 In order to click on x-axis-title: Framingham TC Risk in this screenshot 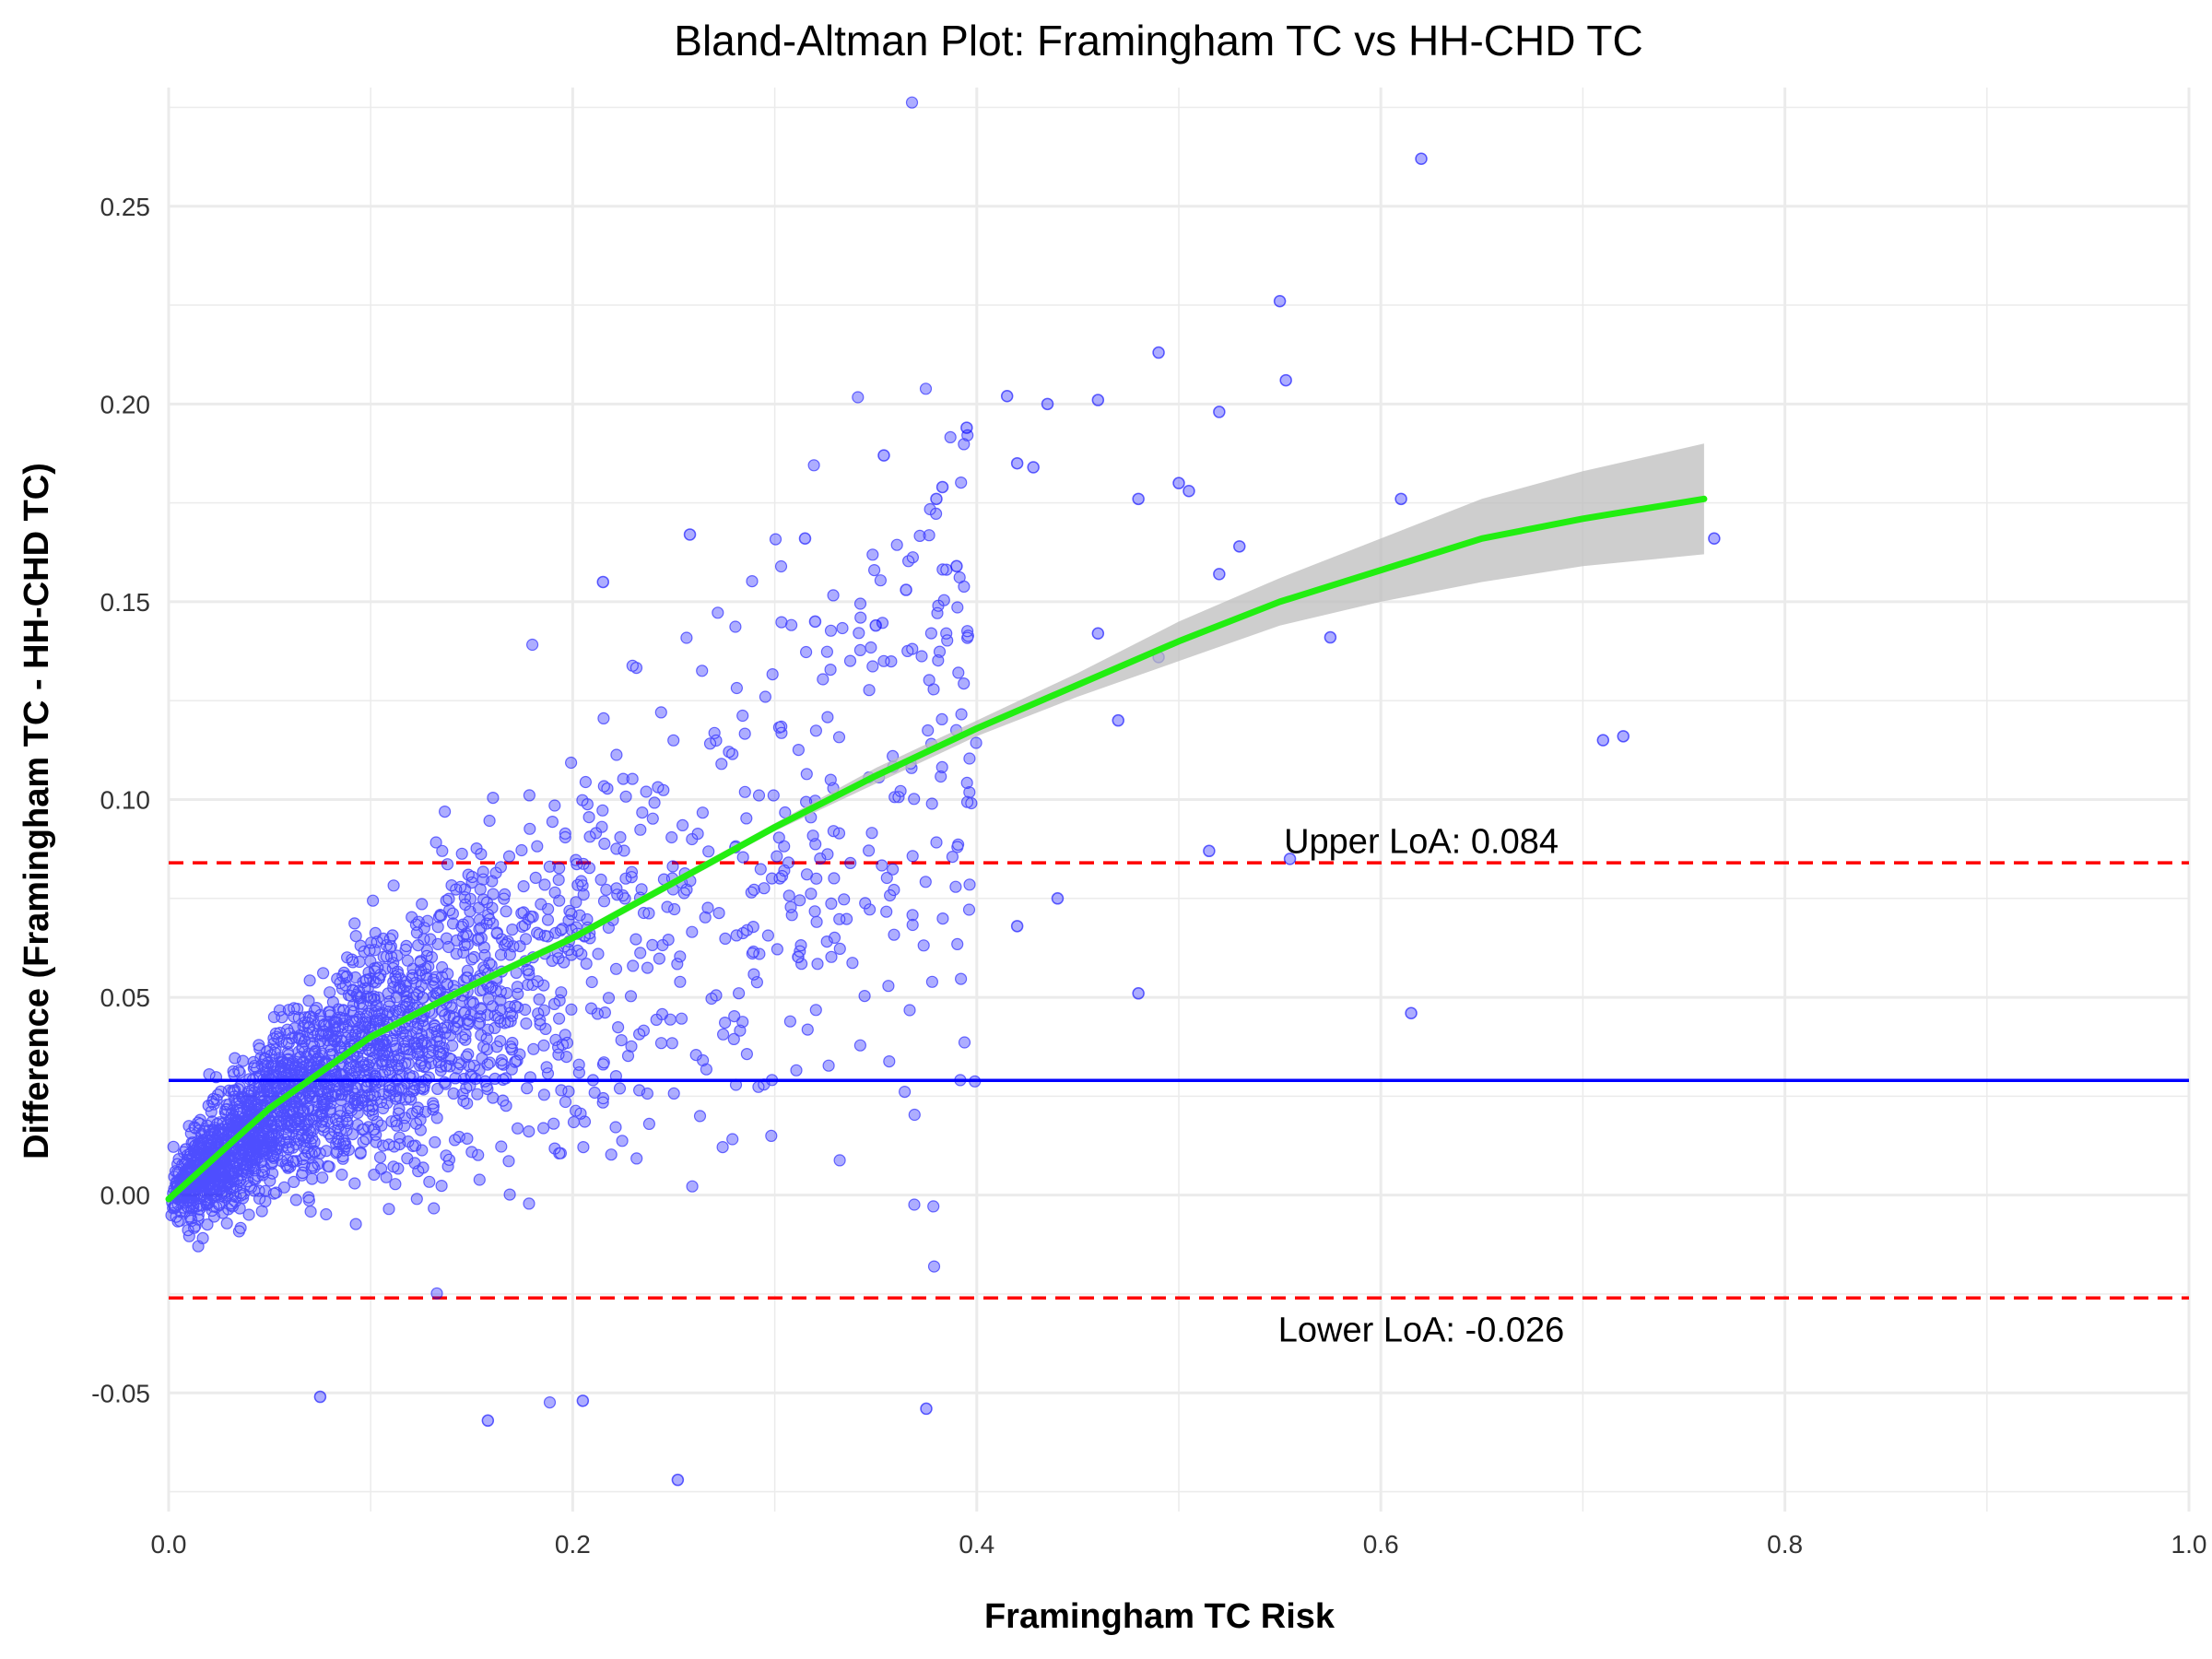, I will do `click(1159, 1616)`.